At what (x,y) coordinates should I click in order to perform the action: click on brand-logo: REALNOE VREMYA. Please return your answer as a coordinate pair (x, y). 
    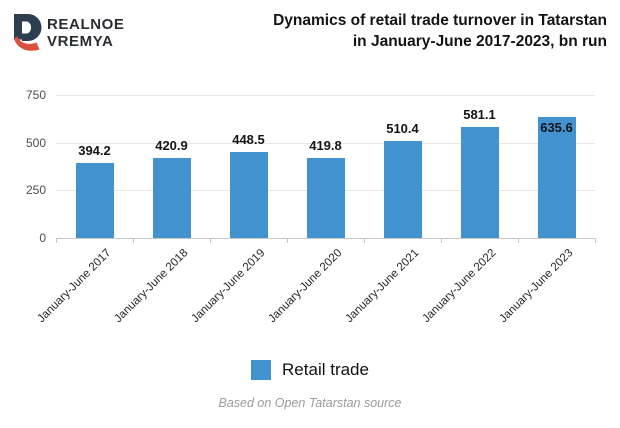
    Looking at the image, I should click on (68, 33).